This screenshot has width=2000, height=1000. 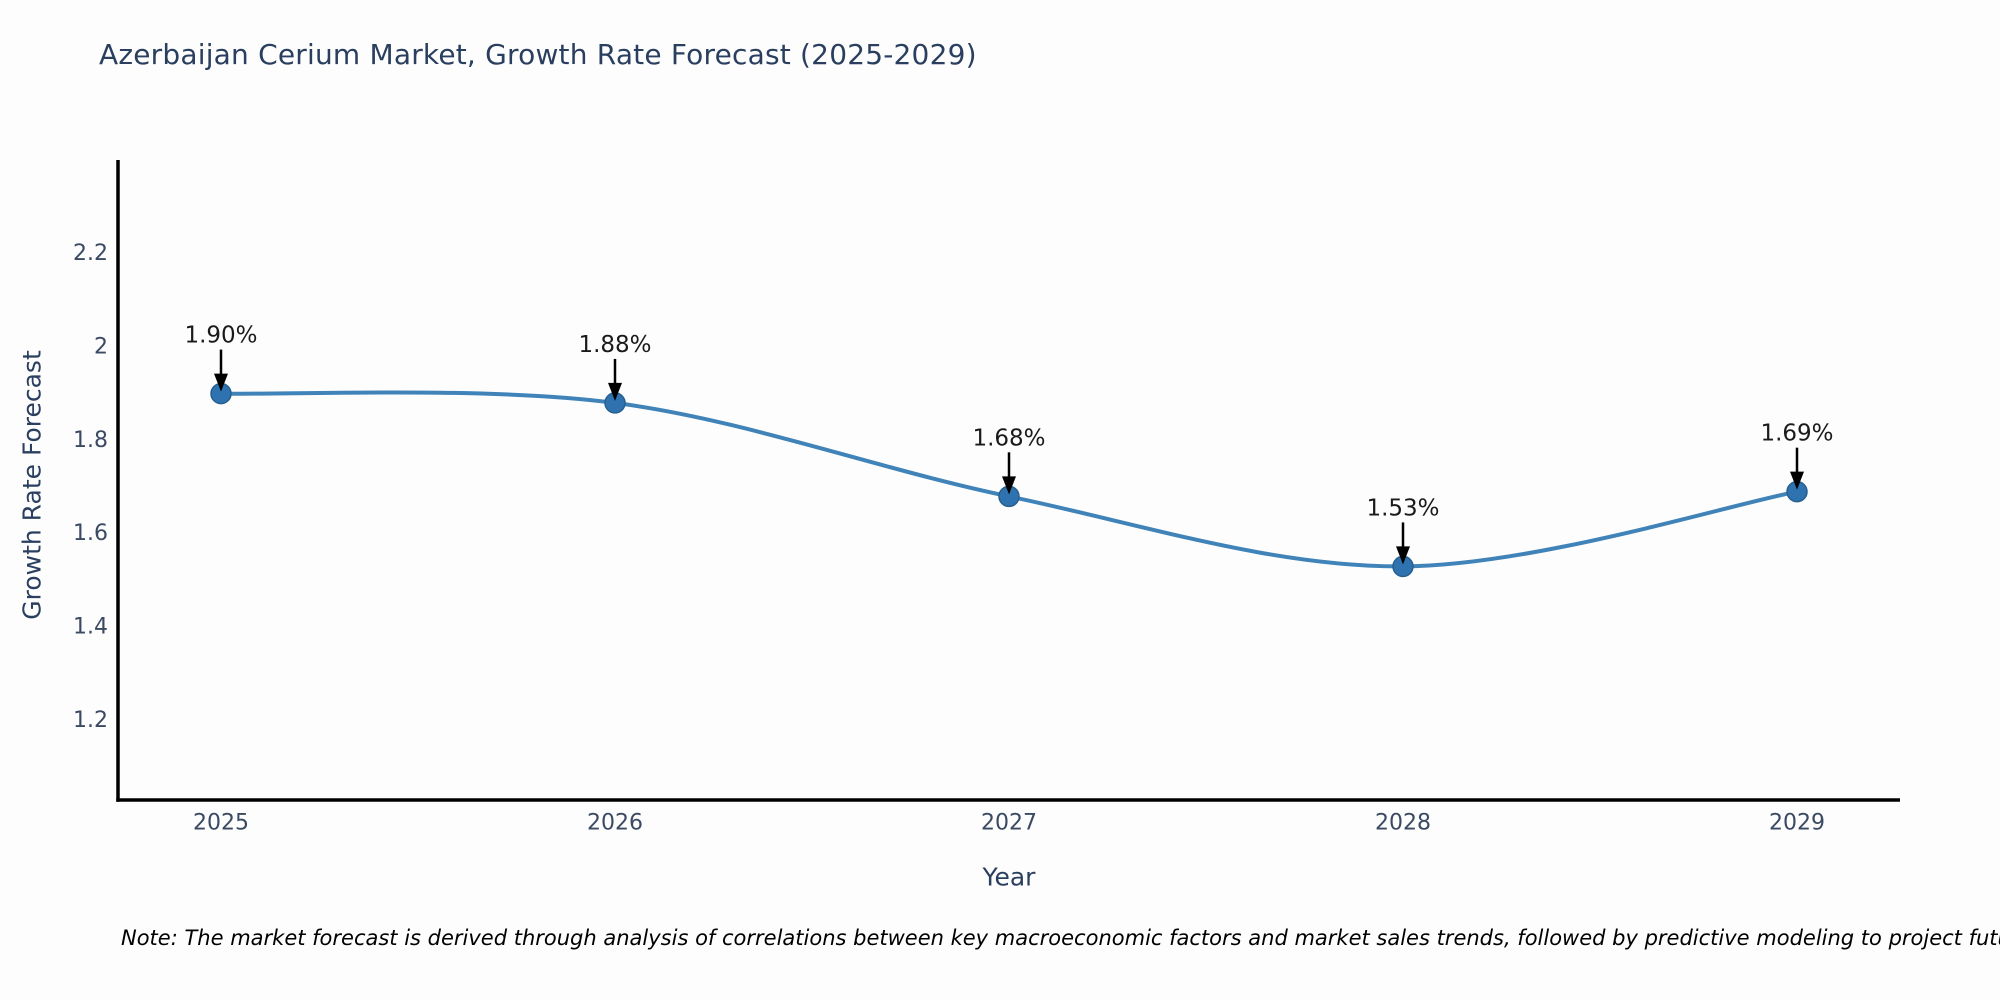 What do you see at coordinates (1009, 823) in the screenshot?
I see `x-tick-label: 2027` at bounding box center [1009, 823].